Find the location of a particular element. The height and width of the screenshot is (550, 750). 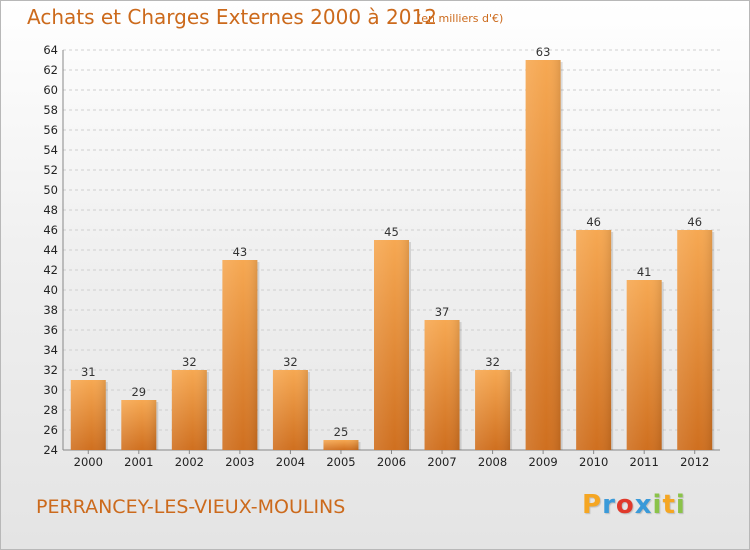

x-tick-label: 2003 is located at coordinates (239, 462).